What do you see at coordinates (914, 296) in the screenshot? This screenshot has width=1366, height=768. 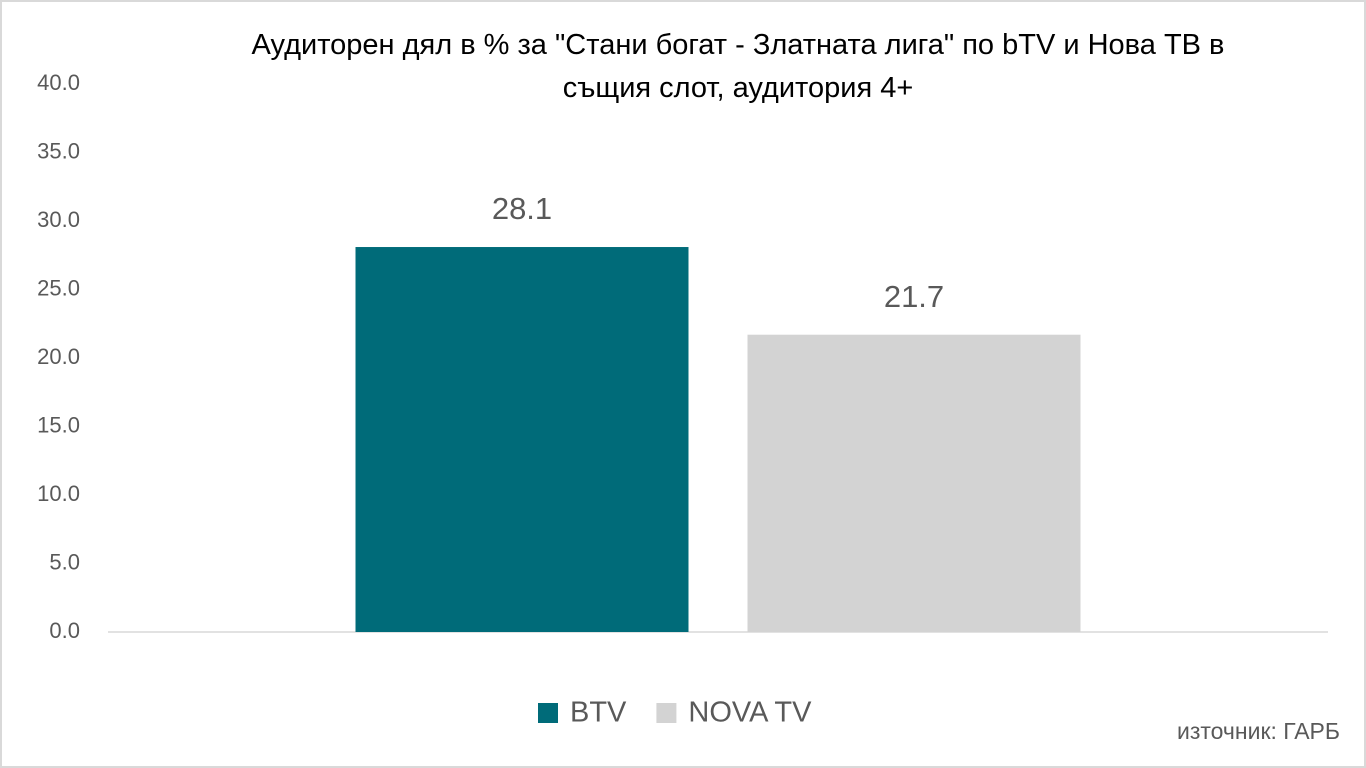 I see `data-label: 21.7` at bounding box center [914, 296].